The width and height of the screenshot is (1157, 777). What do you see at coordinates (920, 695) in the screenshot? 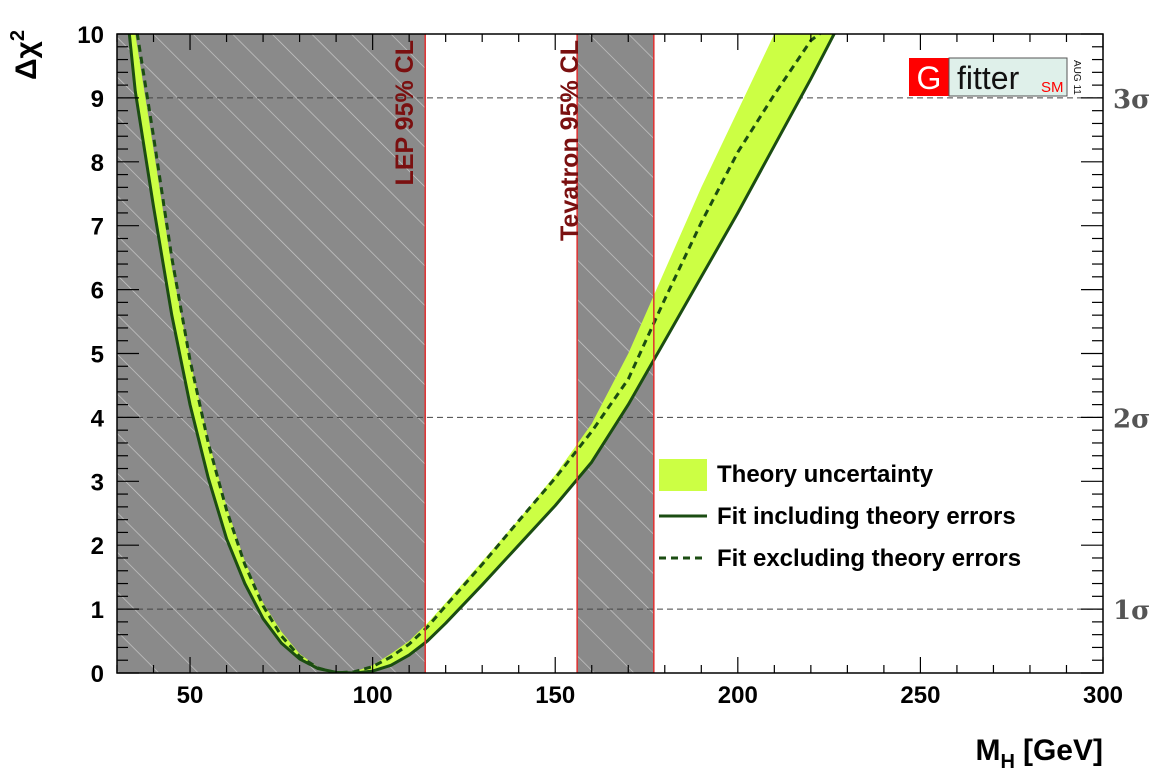
I see `x-tick-label: 250` at bounding box center [920, 695].